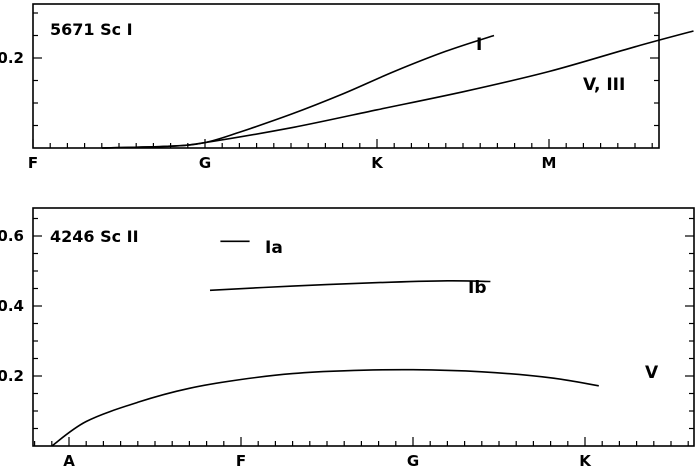  I want to click on y-tick-label: 0.6, so click(12, 236).